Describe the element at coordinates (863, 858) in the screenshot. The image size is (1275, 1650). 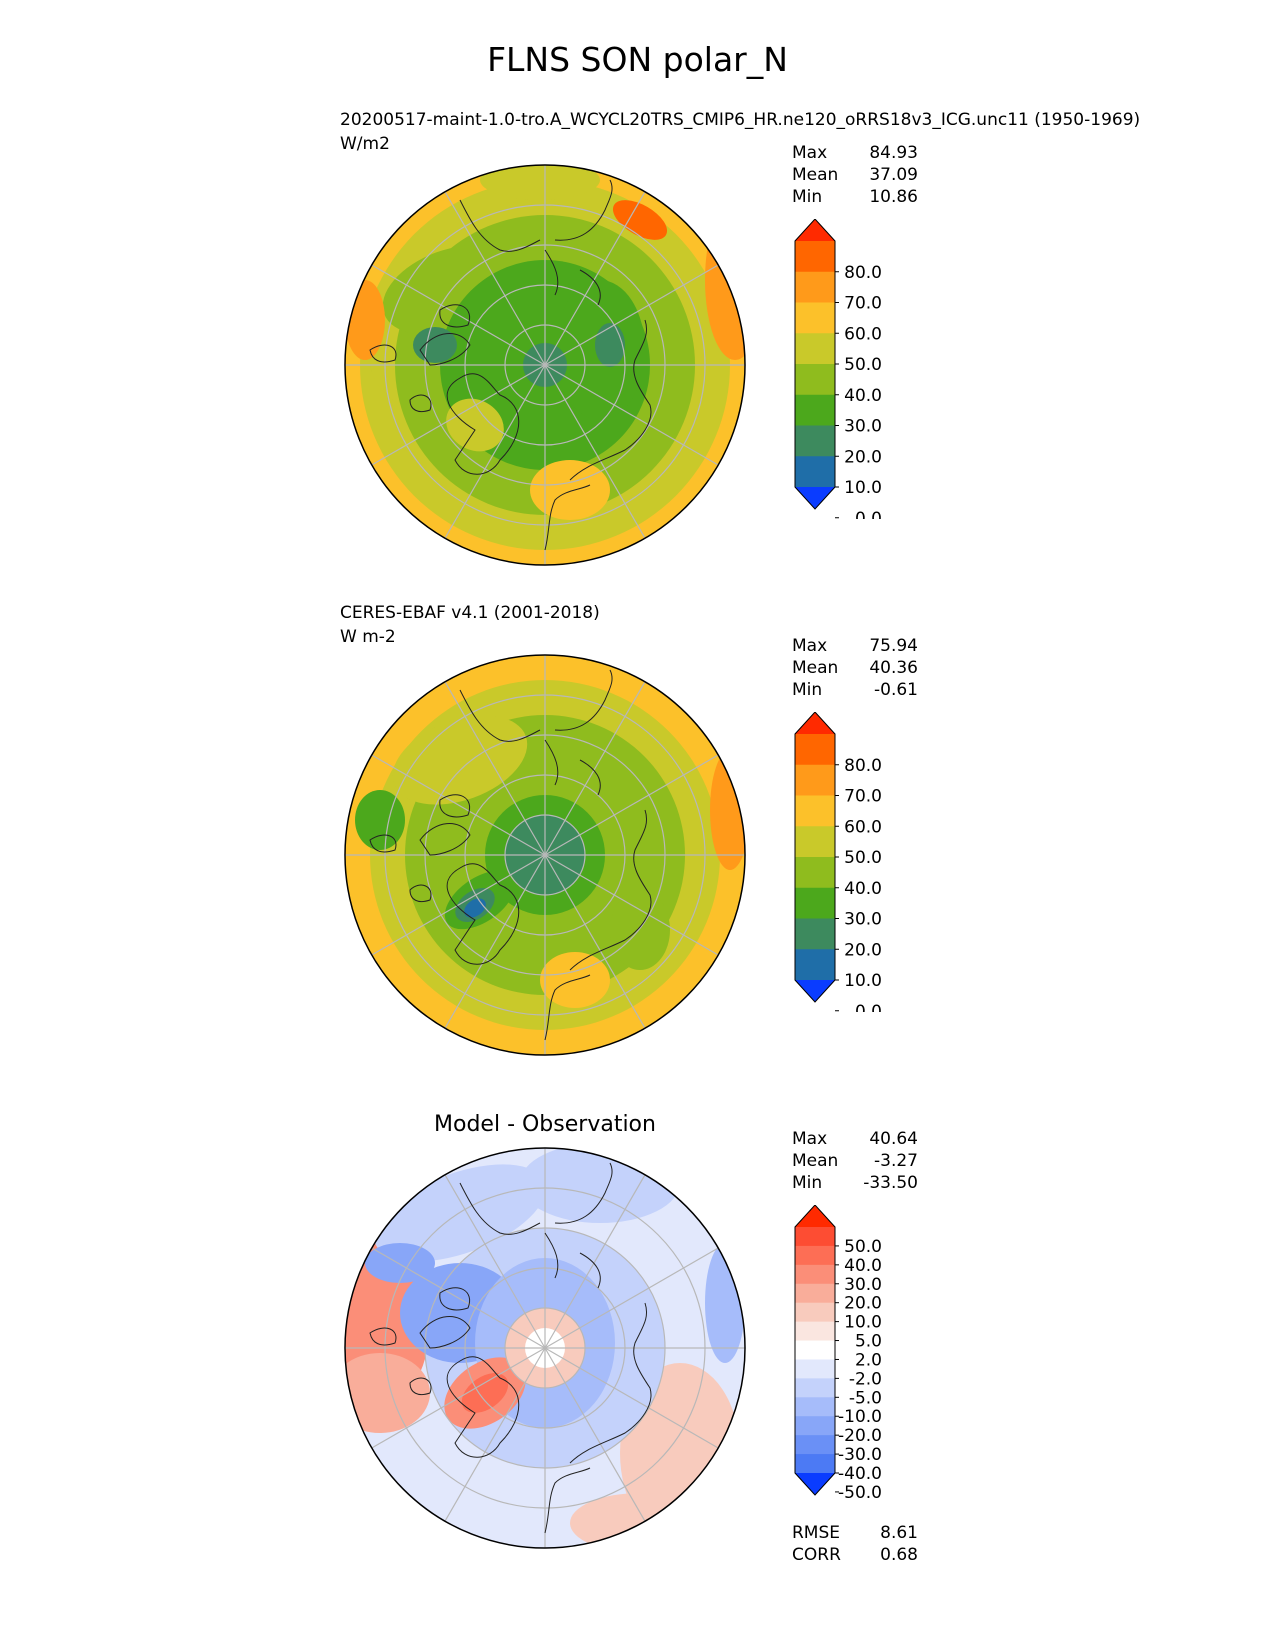
I see `cbar2-tick-label: 50.0` at that location.